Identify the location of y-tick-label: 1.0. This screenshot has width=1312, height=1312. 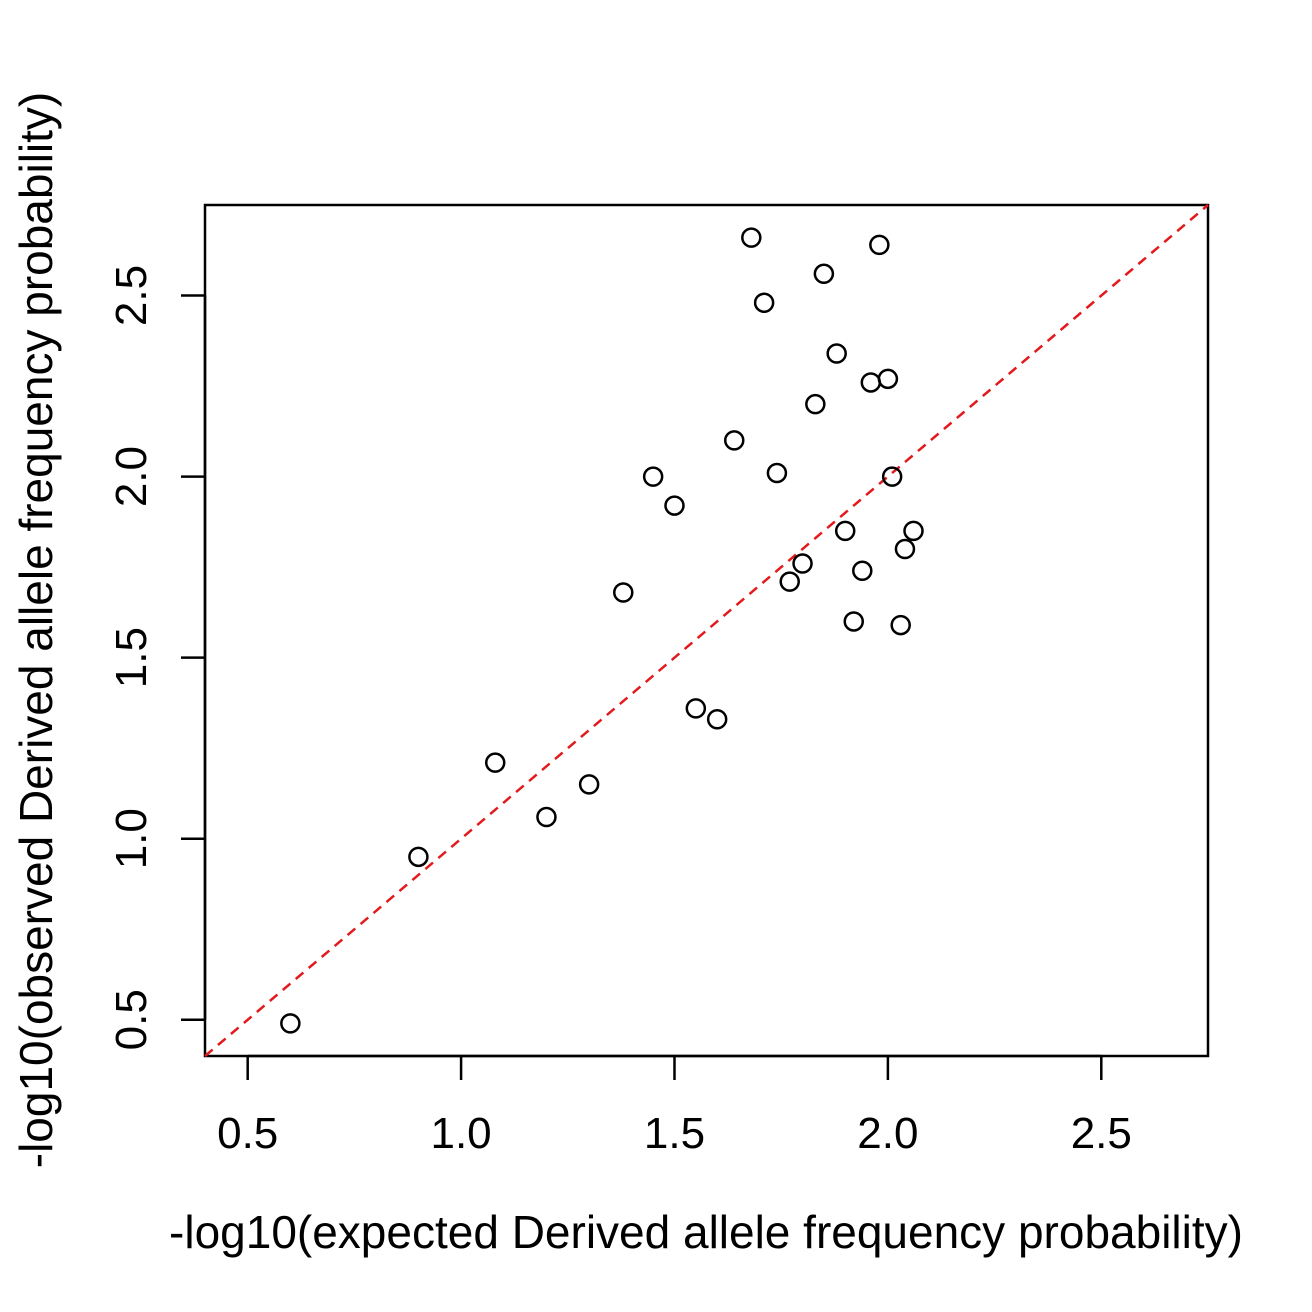
(131, 838).